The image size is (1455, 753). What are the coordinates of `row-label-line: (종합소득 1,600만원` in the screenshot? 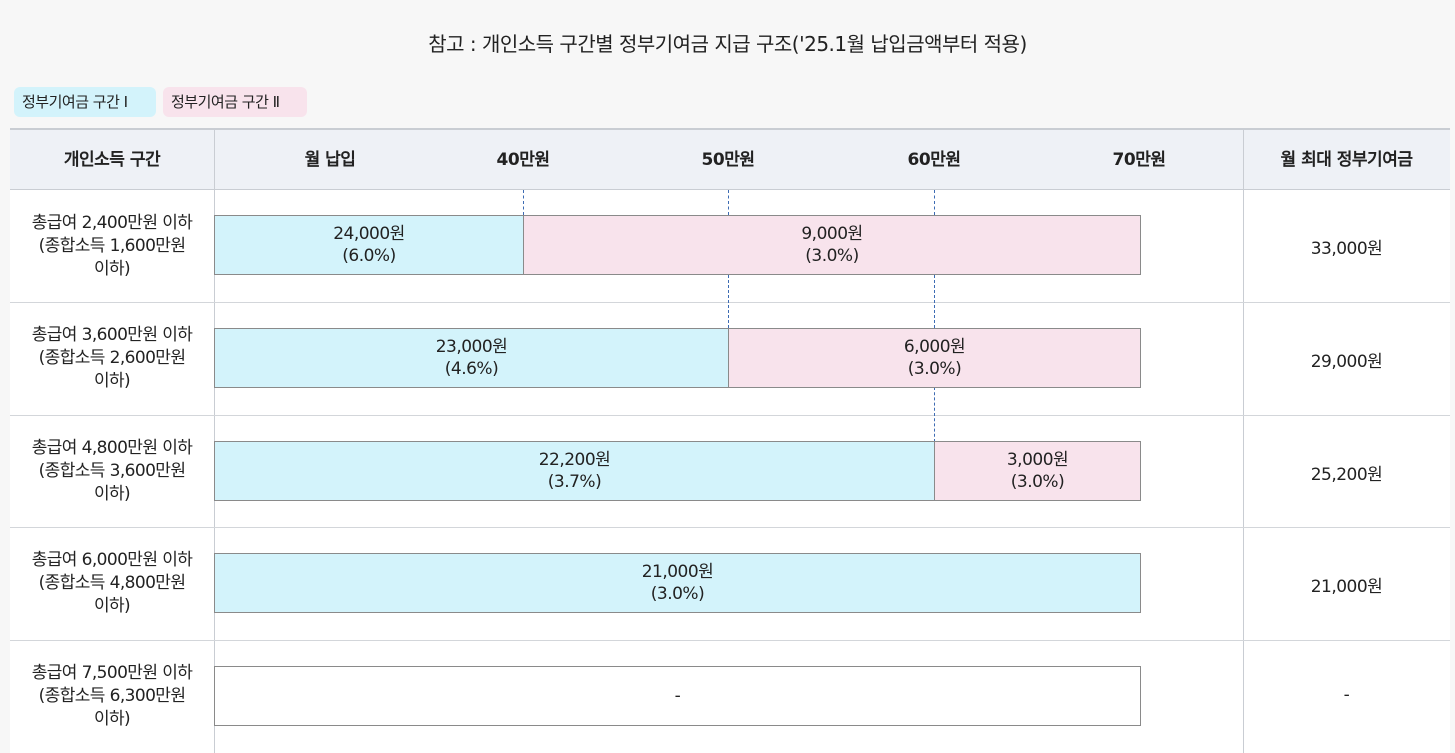 It's located at (112, 246).